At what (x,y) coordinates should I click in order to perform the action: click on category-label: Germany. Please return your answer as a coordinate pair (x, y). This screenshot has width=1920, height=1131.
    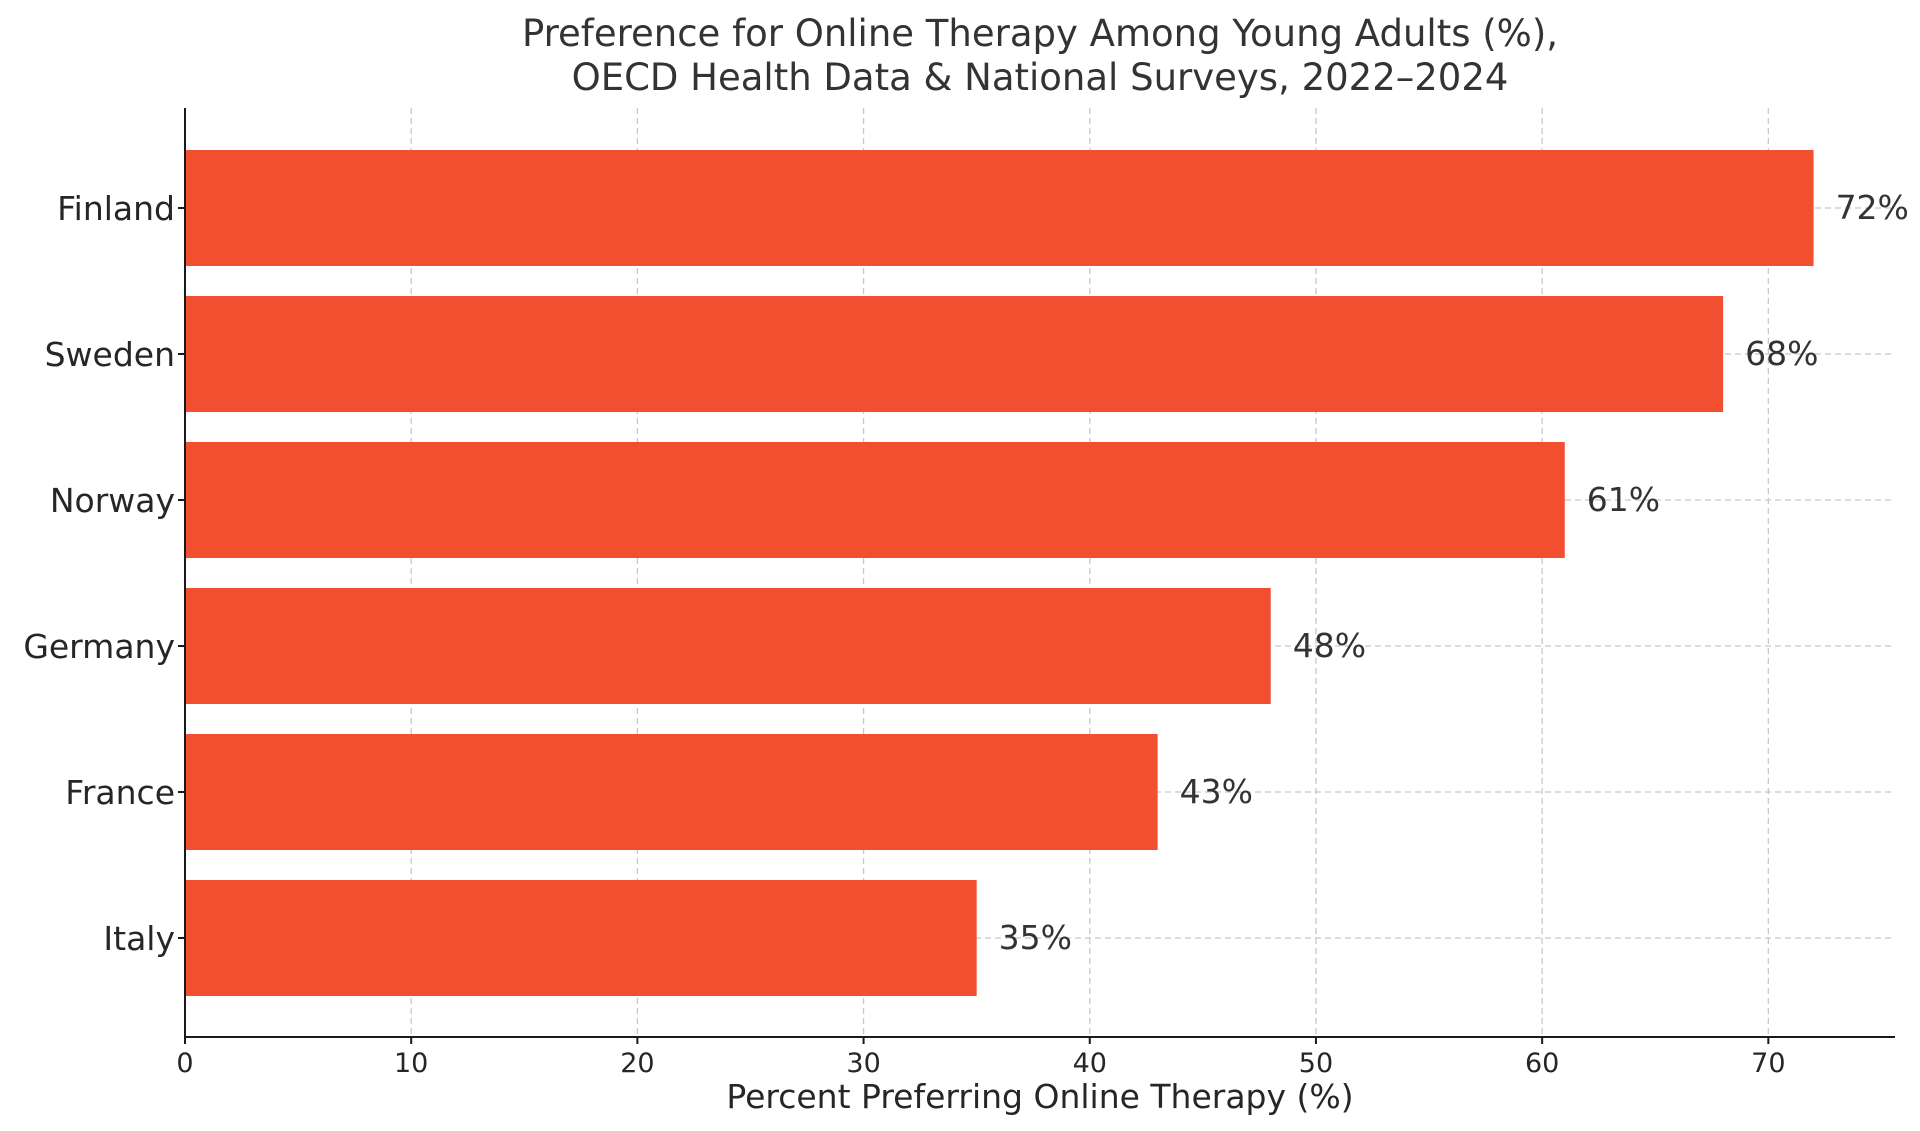
    Looking at the image, I should click on (99, 646).